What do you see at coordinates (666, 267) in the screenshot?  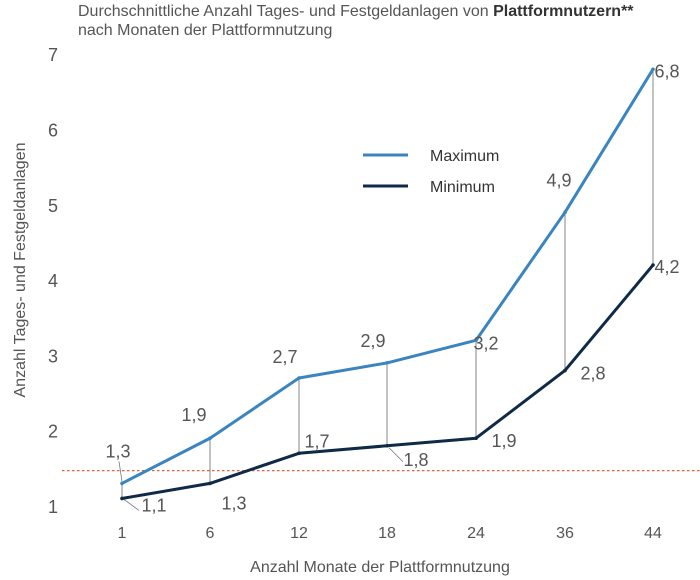 I see `data-label-minimum: 4,2` at bounding box center [666, 267].